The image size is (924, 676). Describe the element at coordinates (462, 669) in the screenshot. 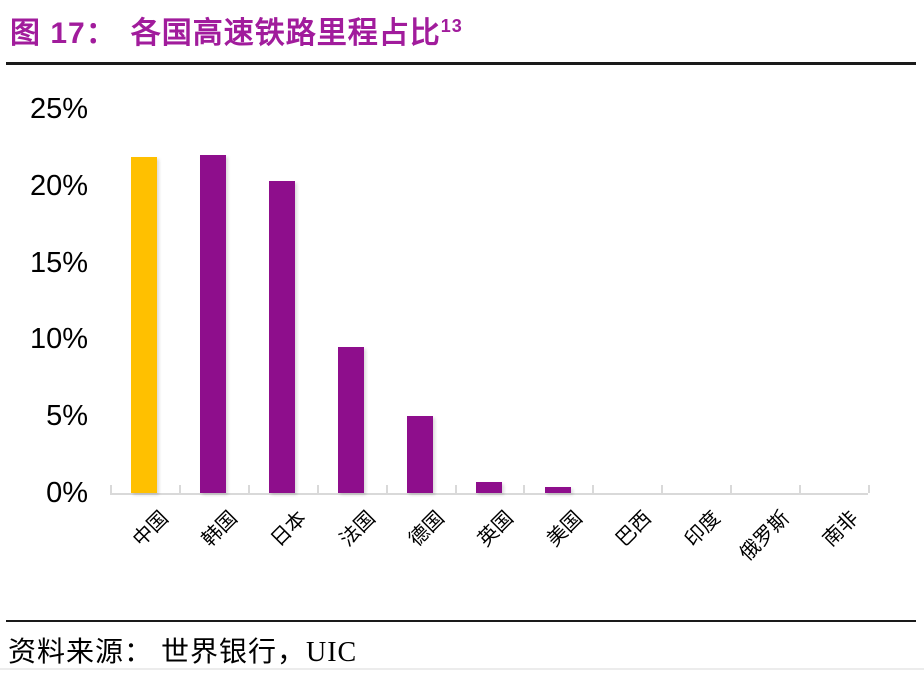

I see `bottom-hairline` at that location.